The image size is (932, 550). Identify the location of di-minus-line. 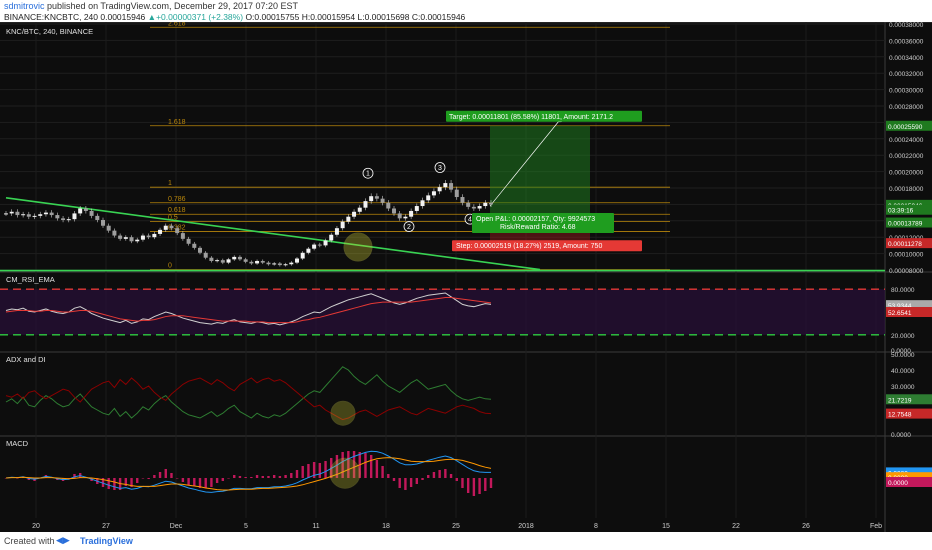
(248, 399).